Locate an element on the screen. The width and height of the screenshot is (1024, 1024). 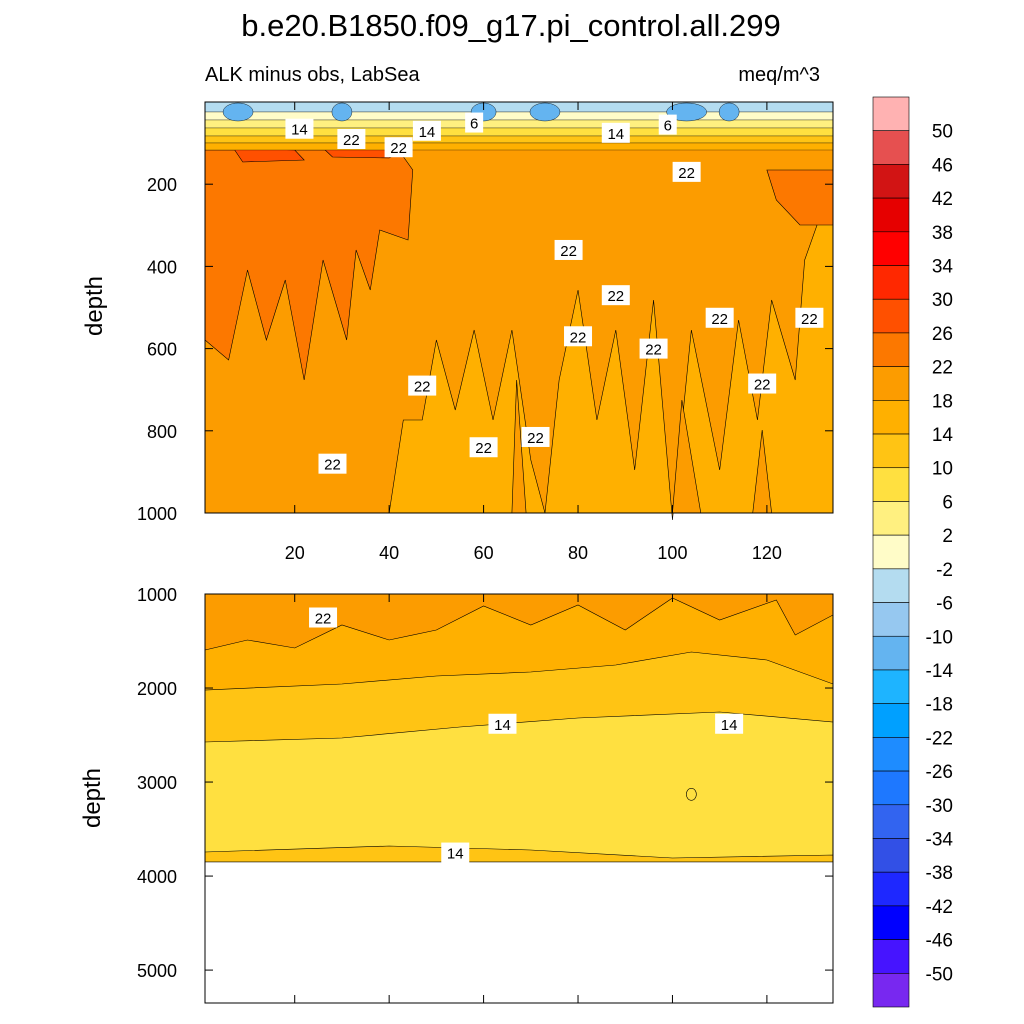
top-x-tick-label: 20 is located at coordinates (295, 553).